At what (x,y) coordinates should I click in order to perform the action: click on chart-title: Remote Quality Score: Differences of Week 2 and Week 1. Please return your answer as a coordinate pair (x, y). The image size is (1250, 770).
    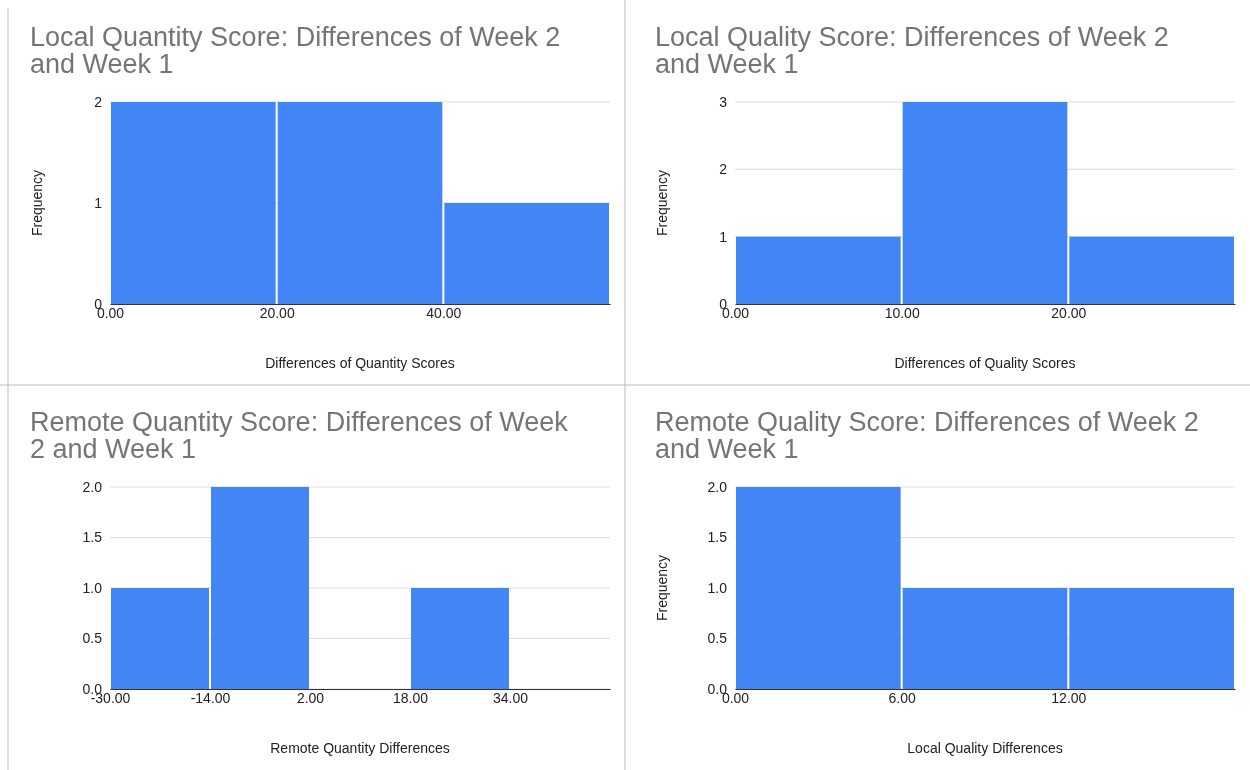
    Looking at the image, I should click on (927, 435).